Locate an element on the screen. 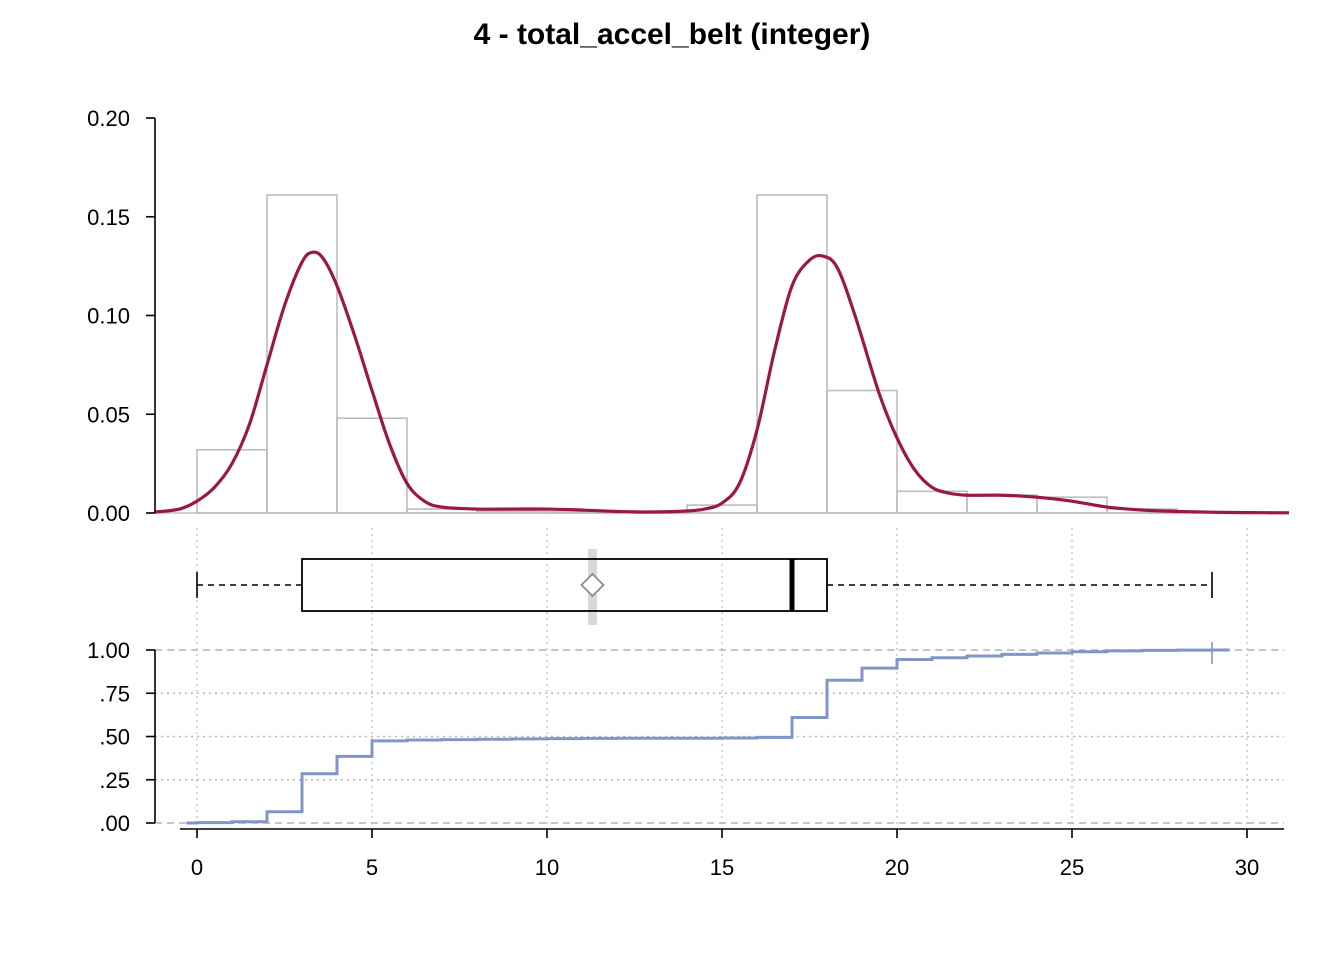  chart-title: 4 - total_accel_belt (integer) is located at coordinates (672, 34).